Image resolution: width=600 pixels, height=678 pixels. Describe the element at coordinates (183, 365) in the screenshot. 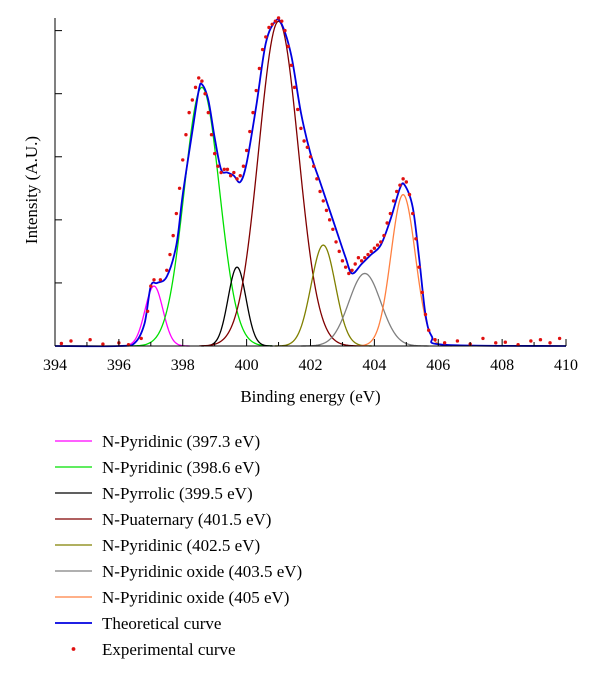

I see `x-tick-label: 398` at that location.